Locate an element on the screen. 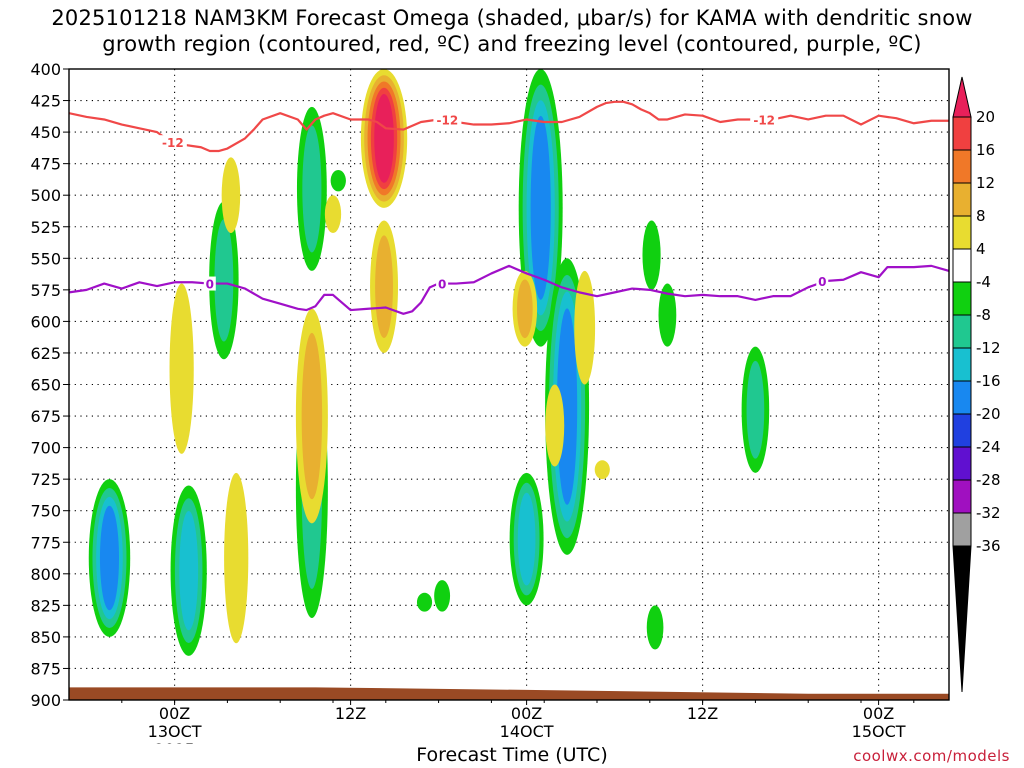 Image resolution: width=1024 pixels, height=768 pixels. y-tick-label: 850 is located at coordinates (45, 637).